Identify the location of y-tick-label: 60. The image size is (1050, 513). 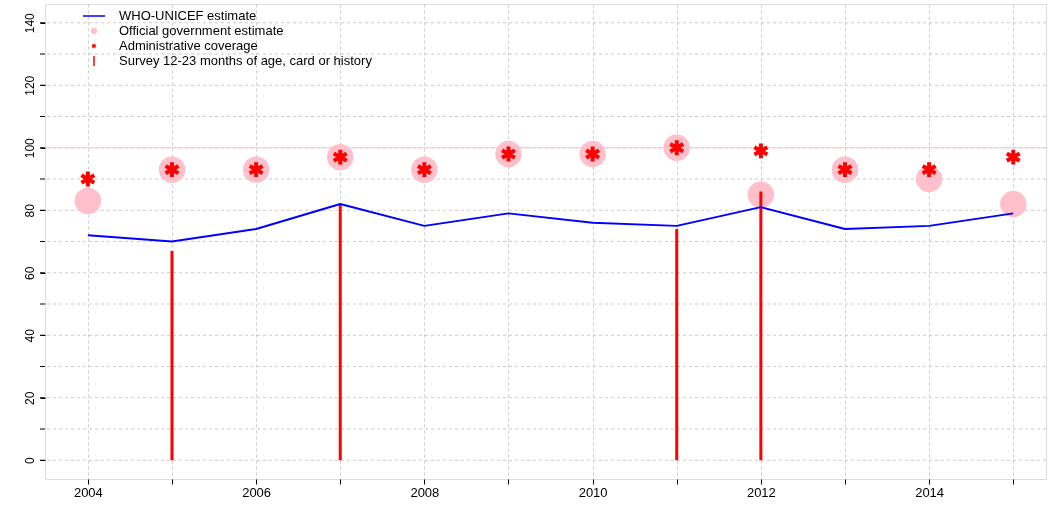
(29, 273).